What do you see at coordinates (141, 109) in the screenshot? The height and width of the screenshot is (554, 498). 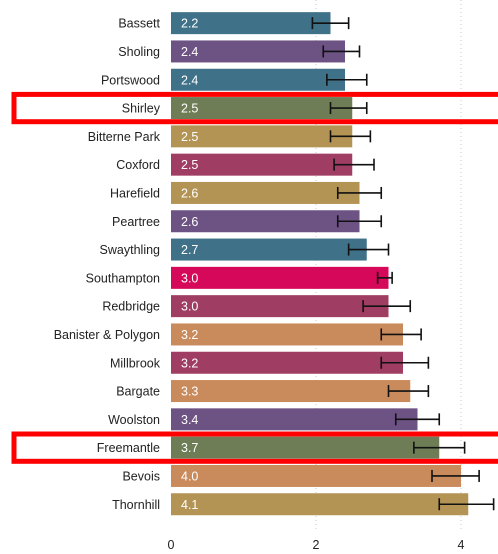 I see `category-label: Shirley` at bounding box center [141, 109].